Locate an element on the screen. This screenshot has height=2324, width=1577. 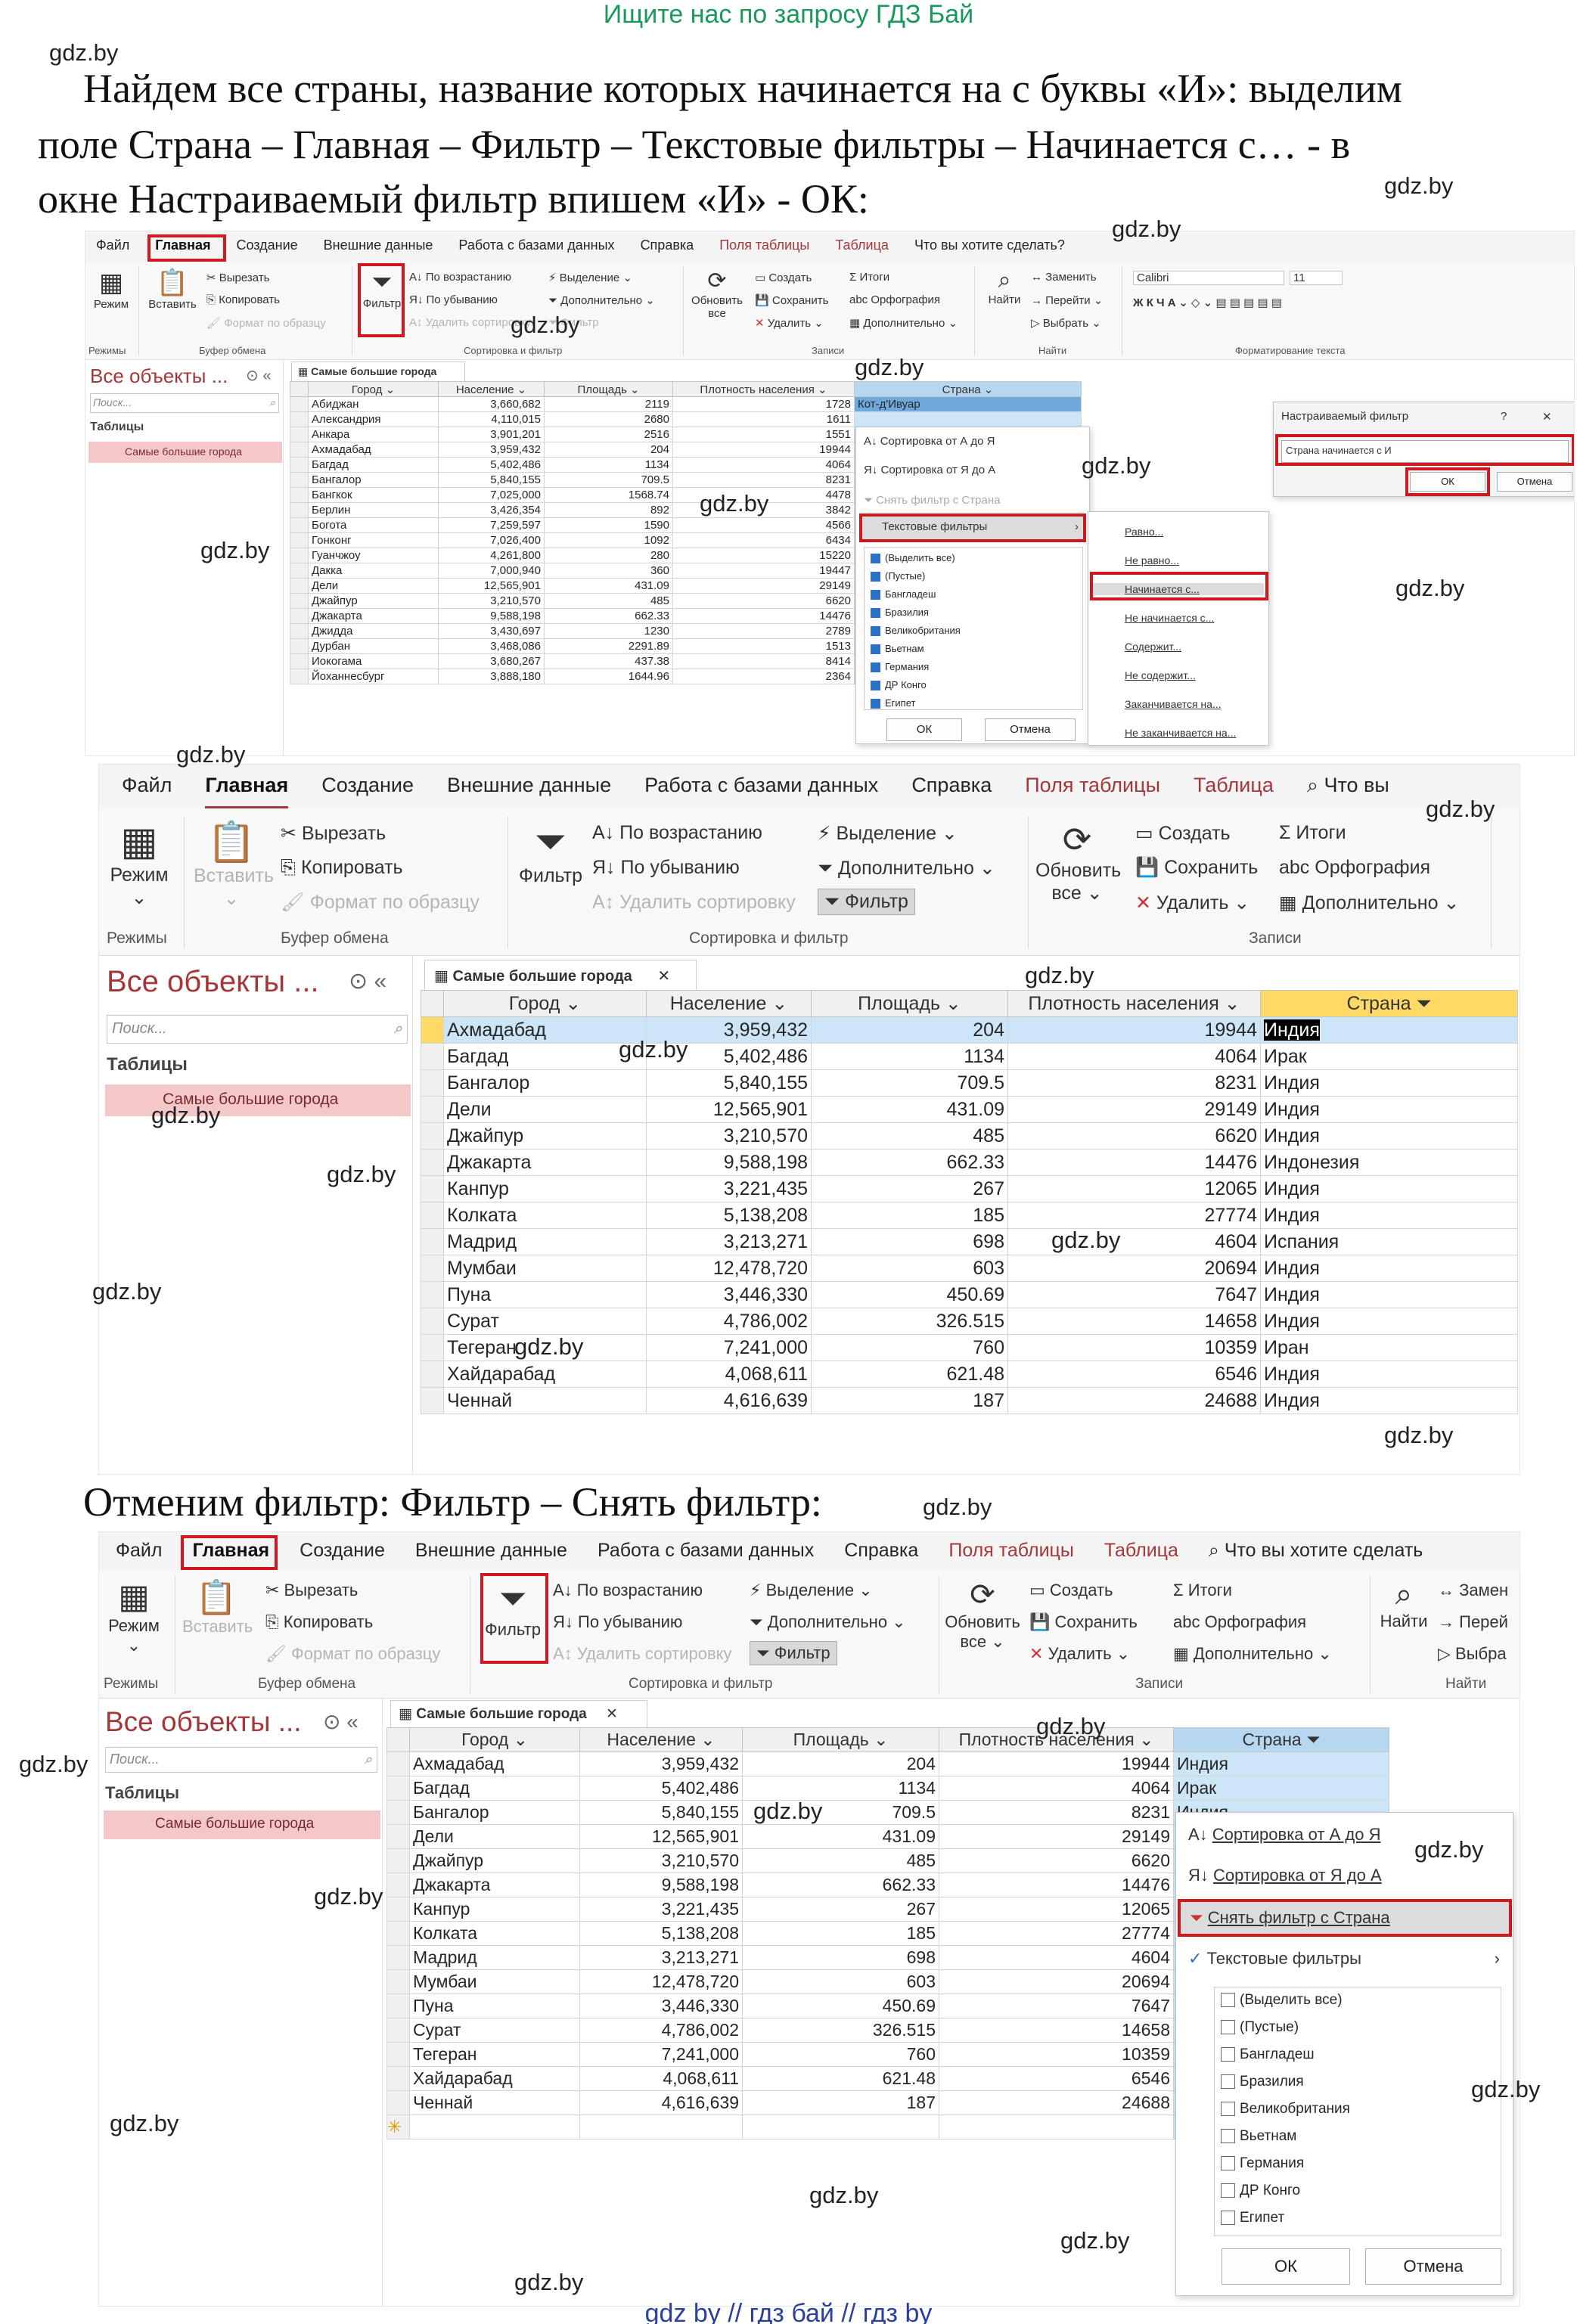
table-cell: 360 is located at coordinates (608, 571).